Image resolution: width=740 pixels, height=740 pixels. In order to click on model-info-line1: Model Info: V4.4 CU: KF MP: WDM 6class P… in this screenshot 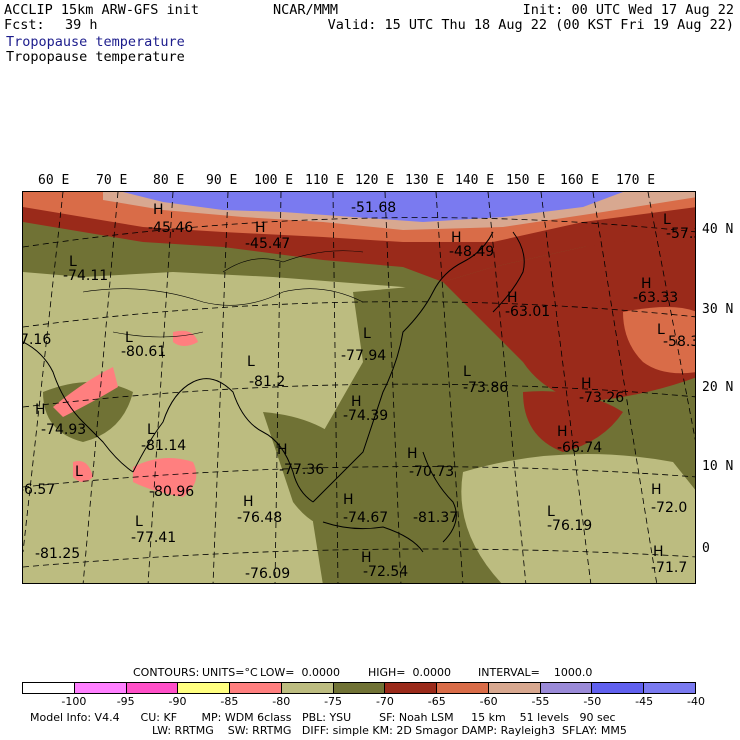, I will do `click(323, 717)`.